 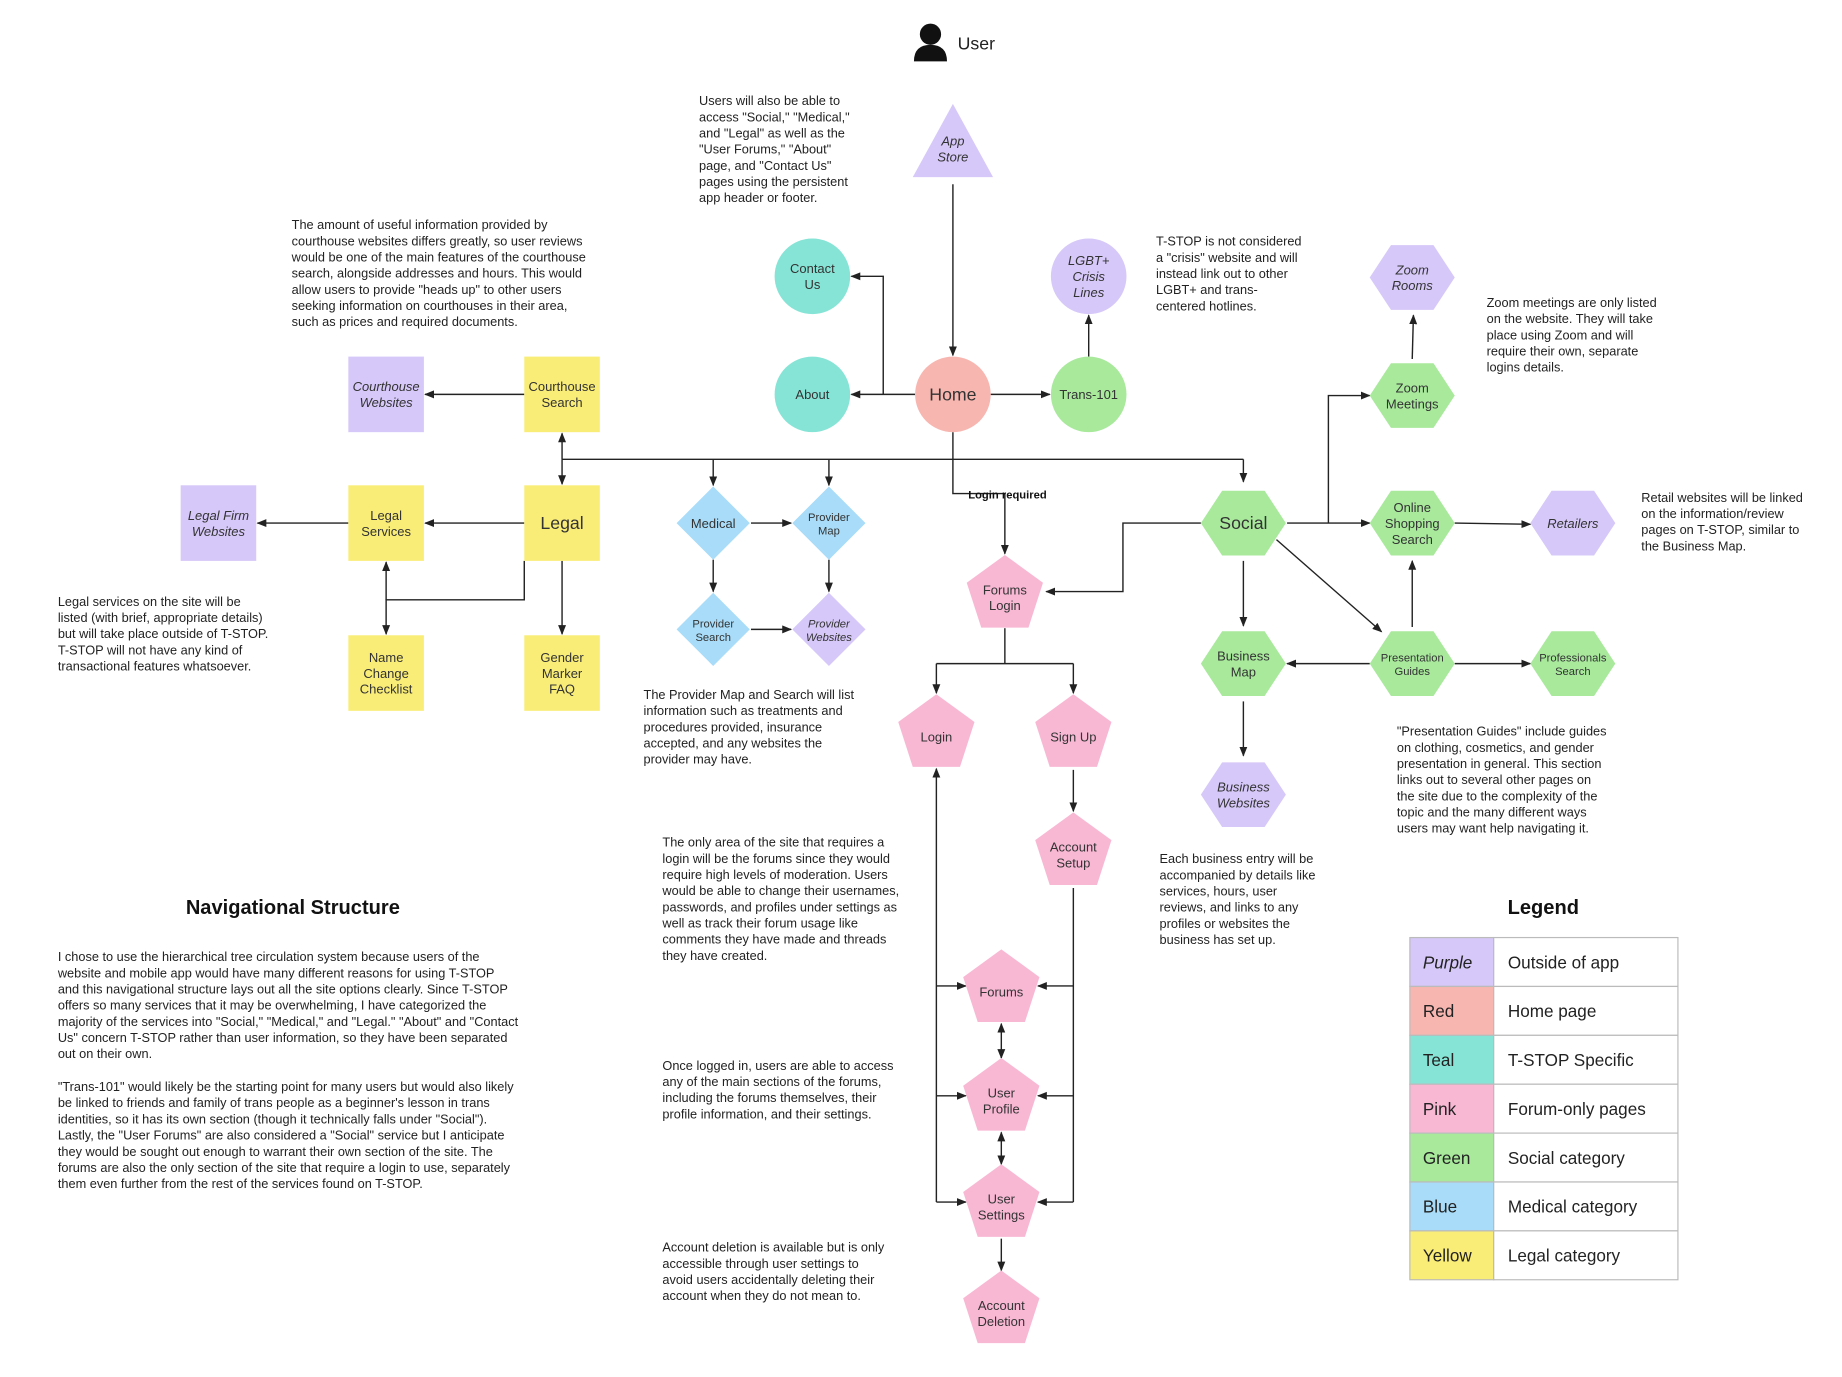 I want to click on node-trans101: Trans-101, so click(x=1088, y=394).